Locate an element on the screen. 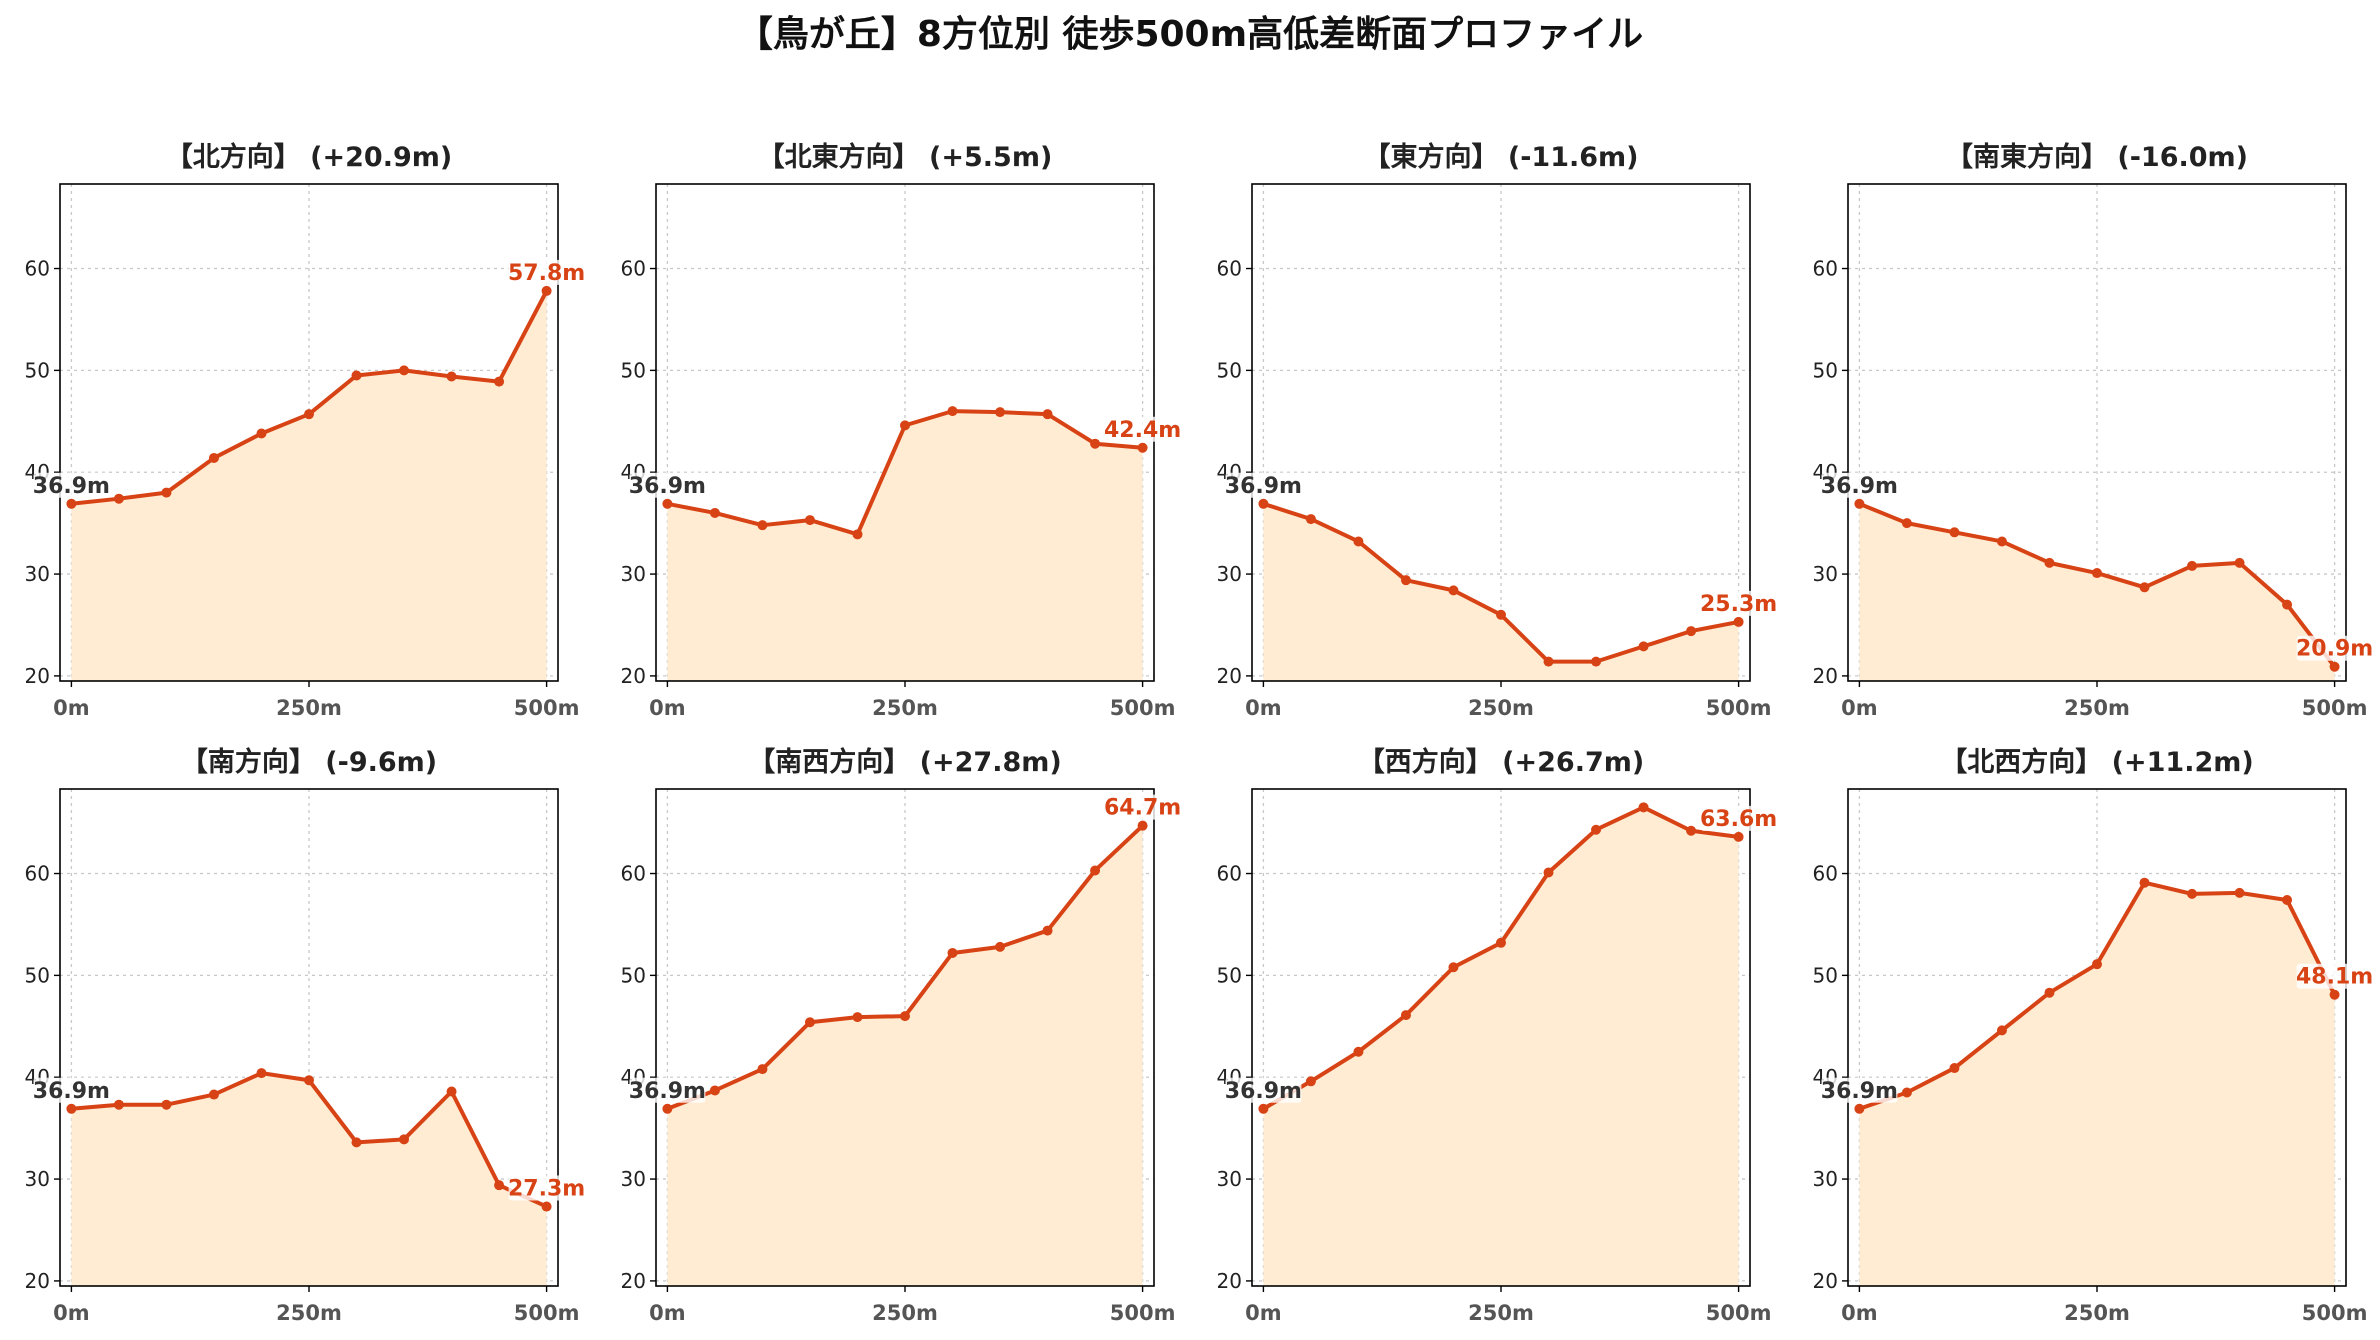 This screenshot has height=1340, width=2380. end-elevation-label: 42.4m is located at coordinates (1142, 430).